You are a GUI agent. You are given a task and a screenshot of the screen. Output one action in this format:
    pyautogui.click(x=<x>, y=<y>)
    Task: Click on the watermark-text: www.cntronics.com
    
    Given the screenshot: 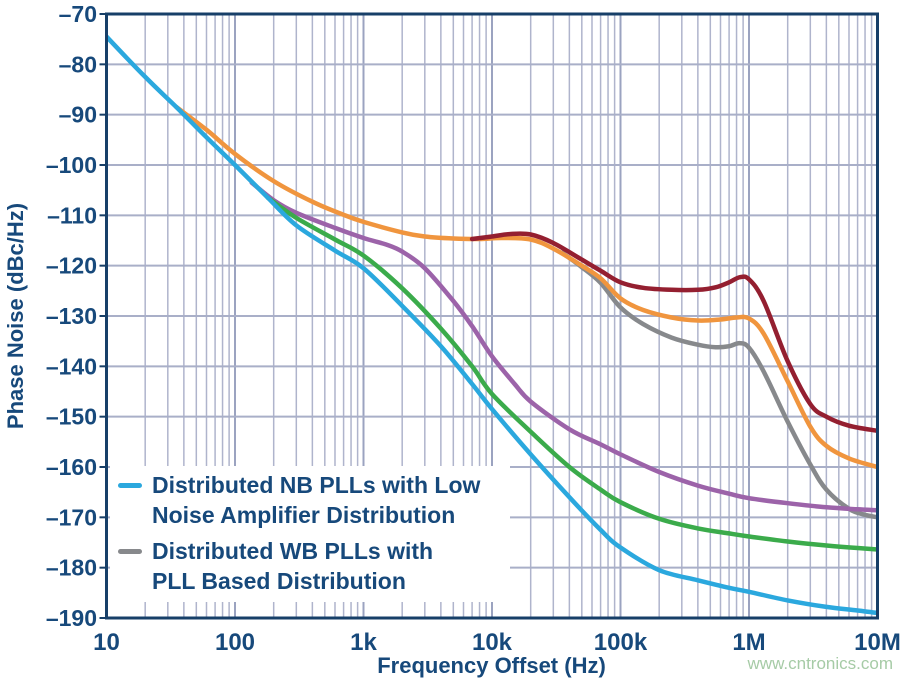 What is the action you would take?
    pyautogui.click(x=820, y=663)
    